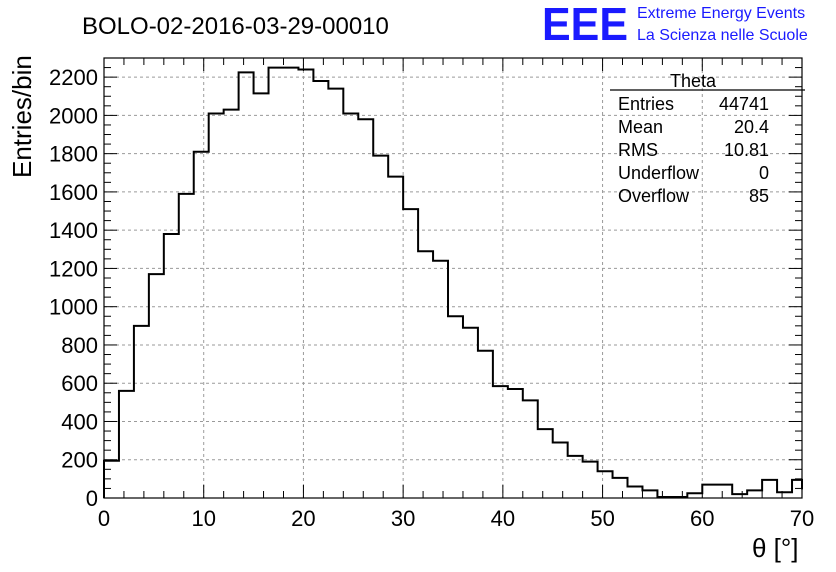 This screenshot has width=836, height=572. I want to click on chart-title: BOLO-02-2016-03-29-00010, so click(235, 26).